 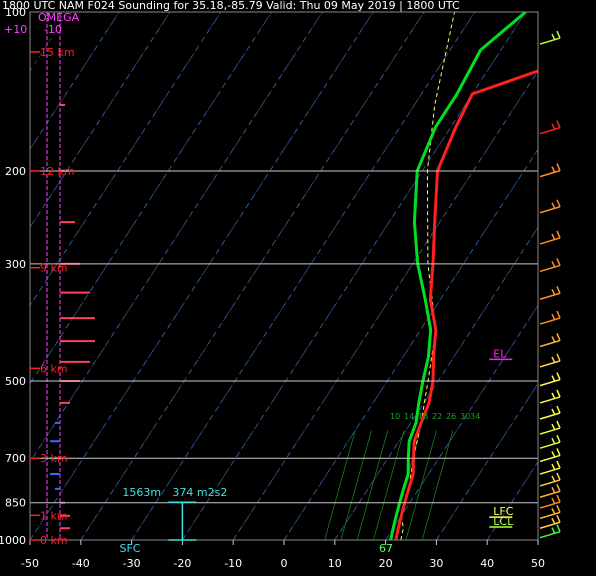 What do you see at coordinates (132, 563) in the screenshot?
I see `x-tick-label: -30` at bounding box center [132, 563].